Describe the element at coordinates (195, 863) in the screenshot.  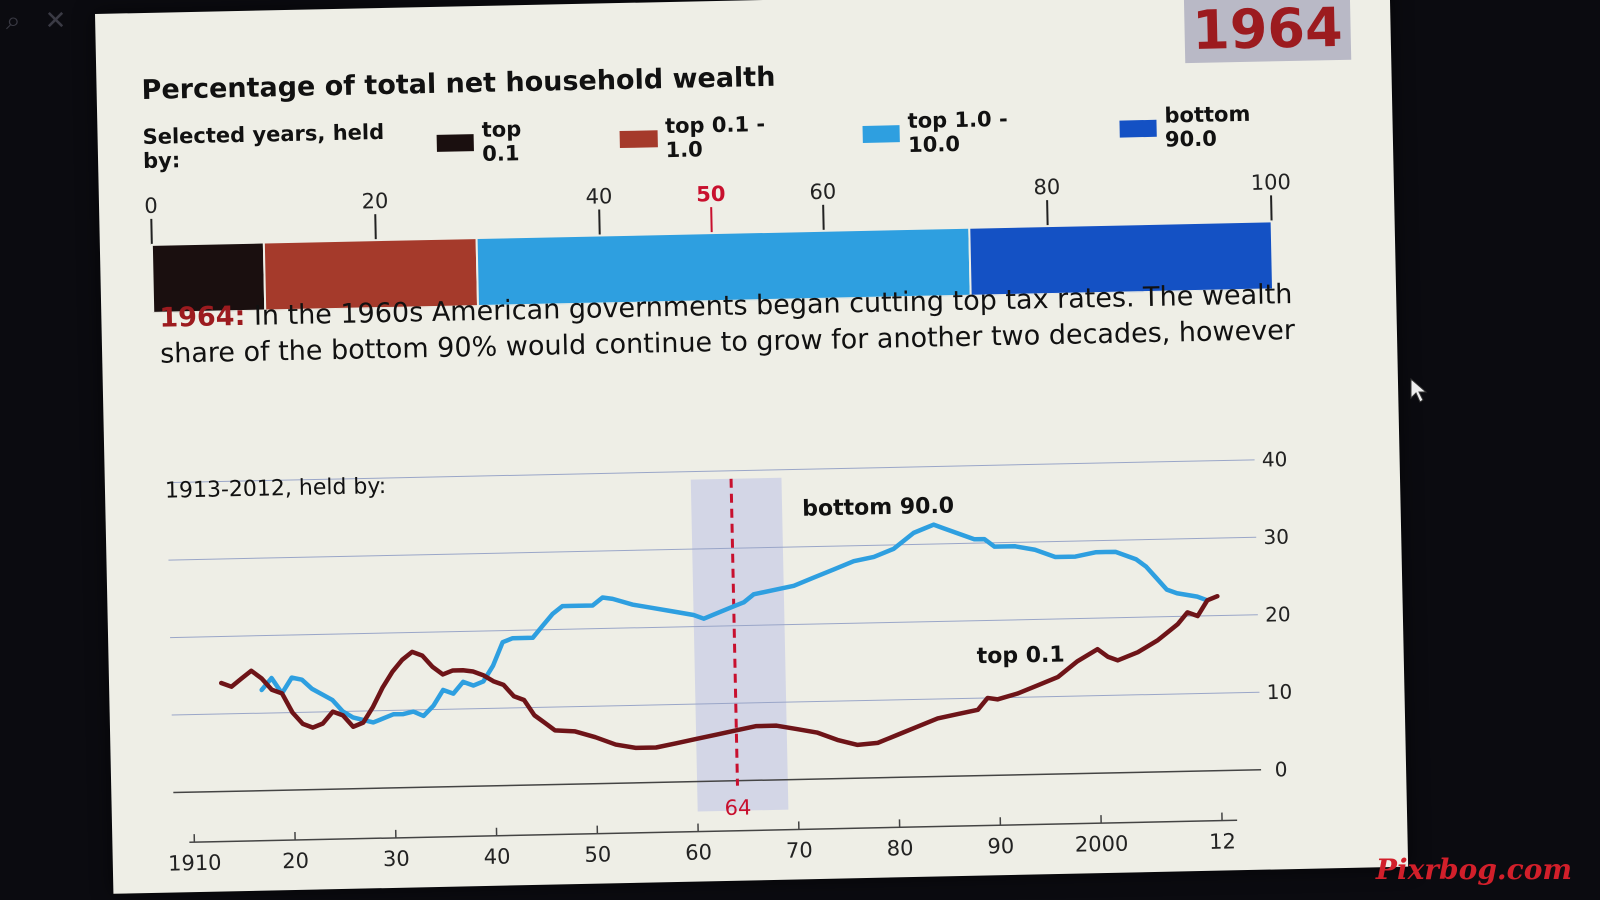
I see `x-tick-label: 1910` at that location.